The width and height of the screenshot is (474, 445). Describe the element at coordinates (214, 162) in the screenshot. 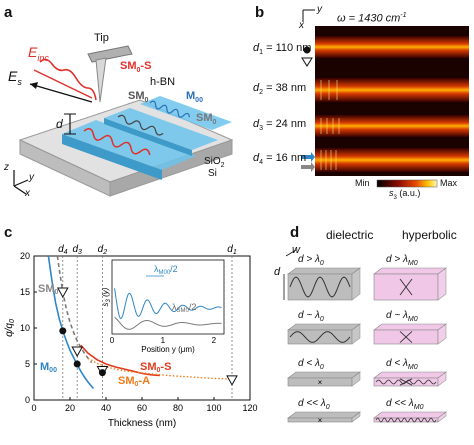

I see `sio2-label: SiO2` at that location.